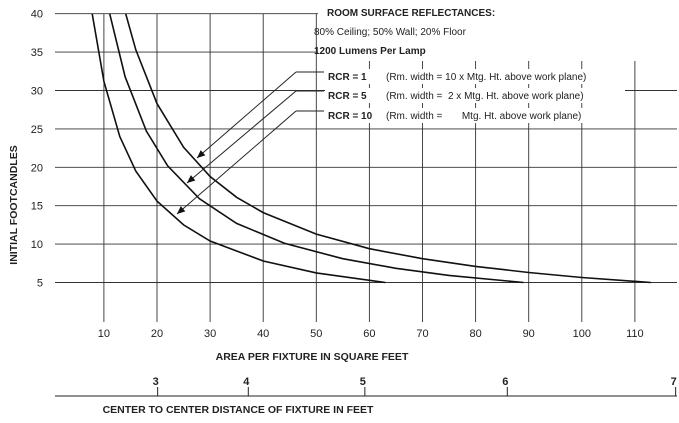 The height and width of the screenshot is (423, 679). I want to click on leader-2-diagonal, so click(241, 137).